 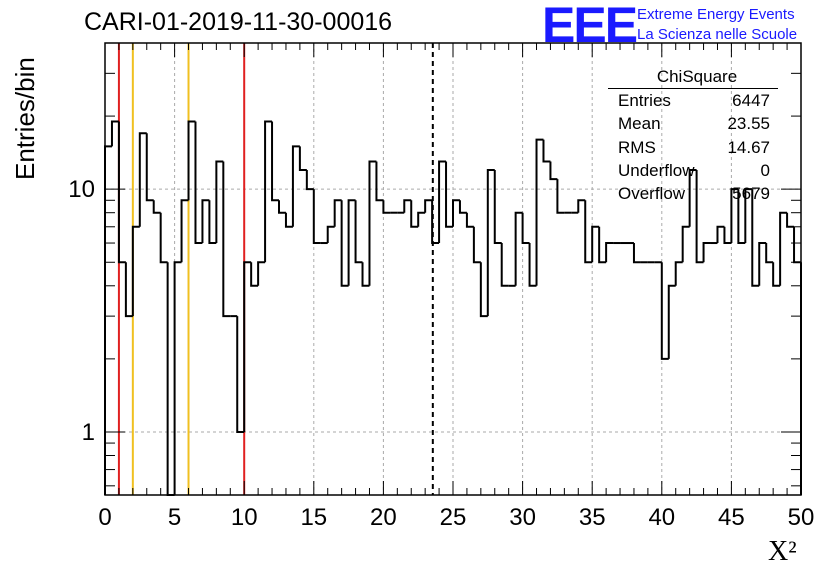 I want to click on logo-caption-line2: La Scienza nelle Scuole, so click(x=717, y=34).